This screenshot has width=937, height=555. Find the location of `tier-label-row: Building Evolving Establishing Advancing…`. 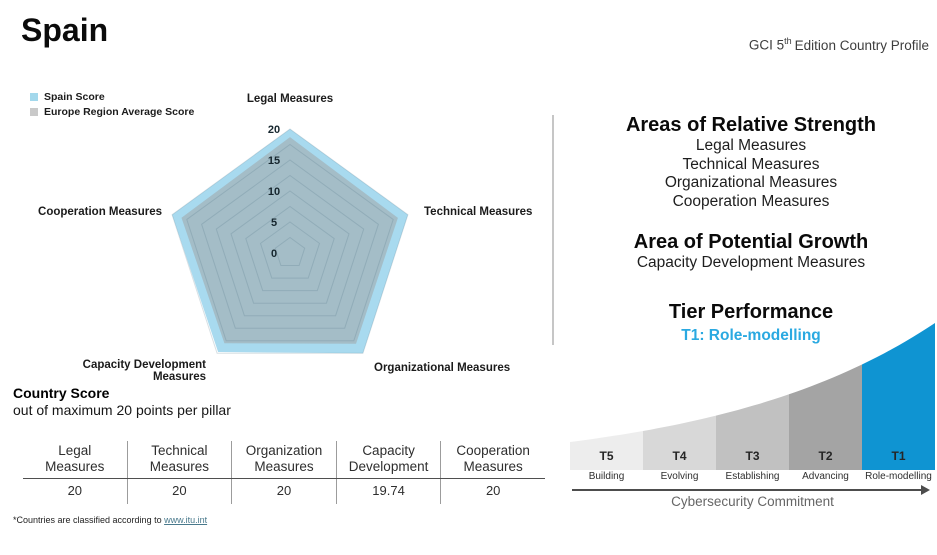

tier-label-row: Building Evolving Establishing Advancing… is located at coordinates (752, 476).